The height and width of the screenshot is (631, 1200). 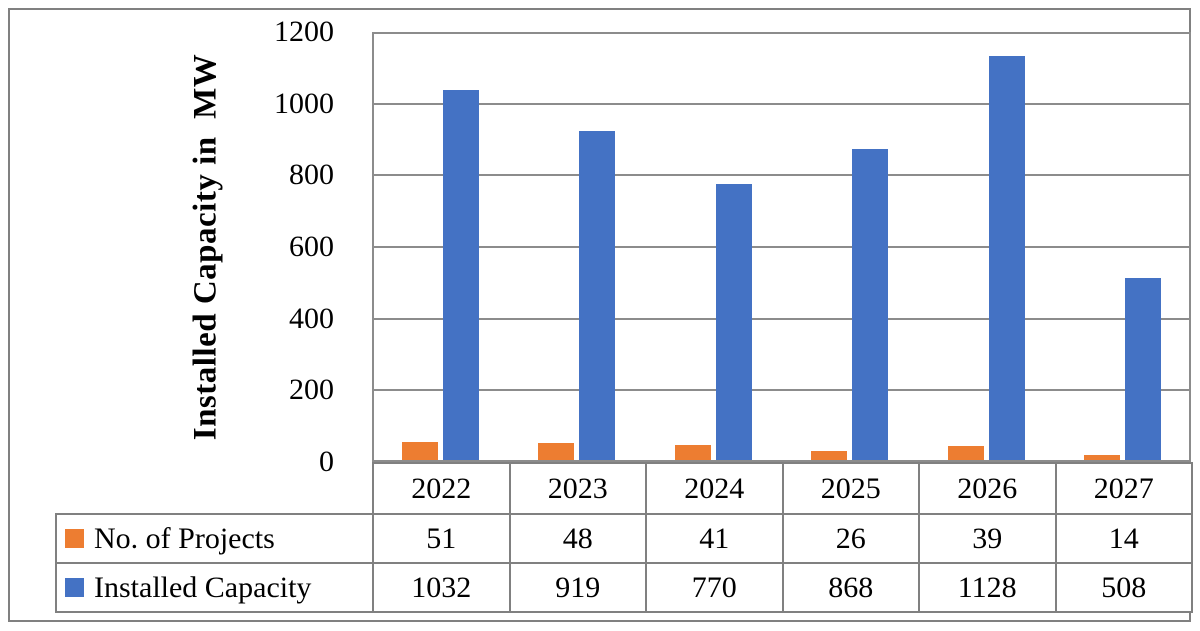 I want to click on legend-swatch-icon-no-of-projects, so click(x=74, y=538).